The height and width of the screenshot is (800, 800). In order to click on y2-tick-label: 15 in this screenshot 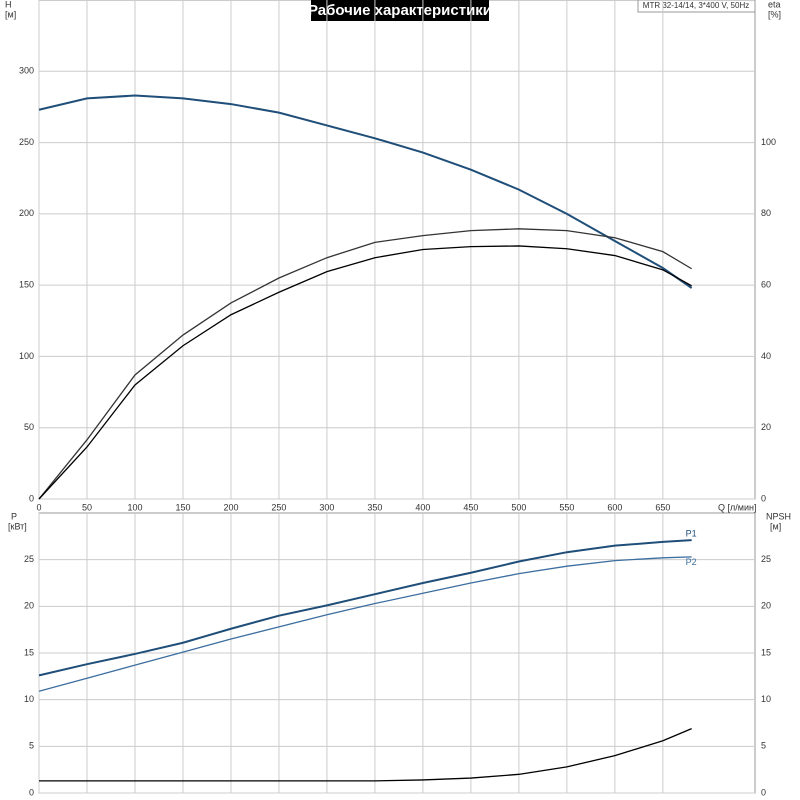, I will do `click(766, 652)`.